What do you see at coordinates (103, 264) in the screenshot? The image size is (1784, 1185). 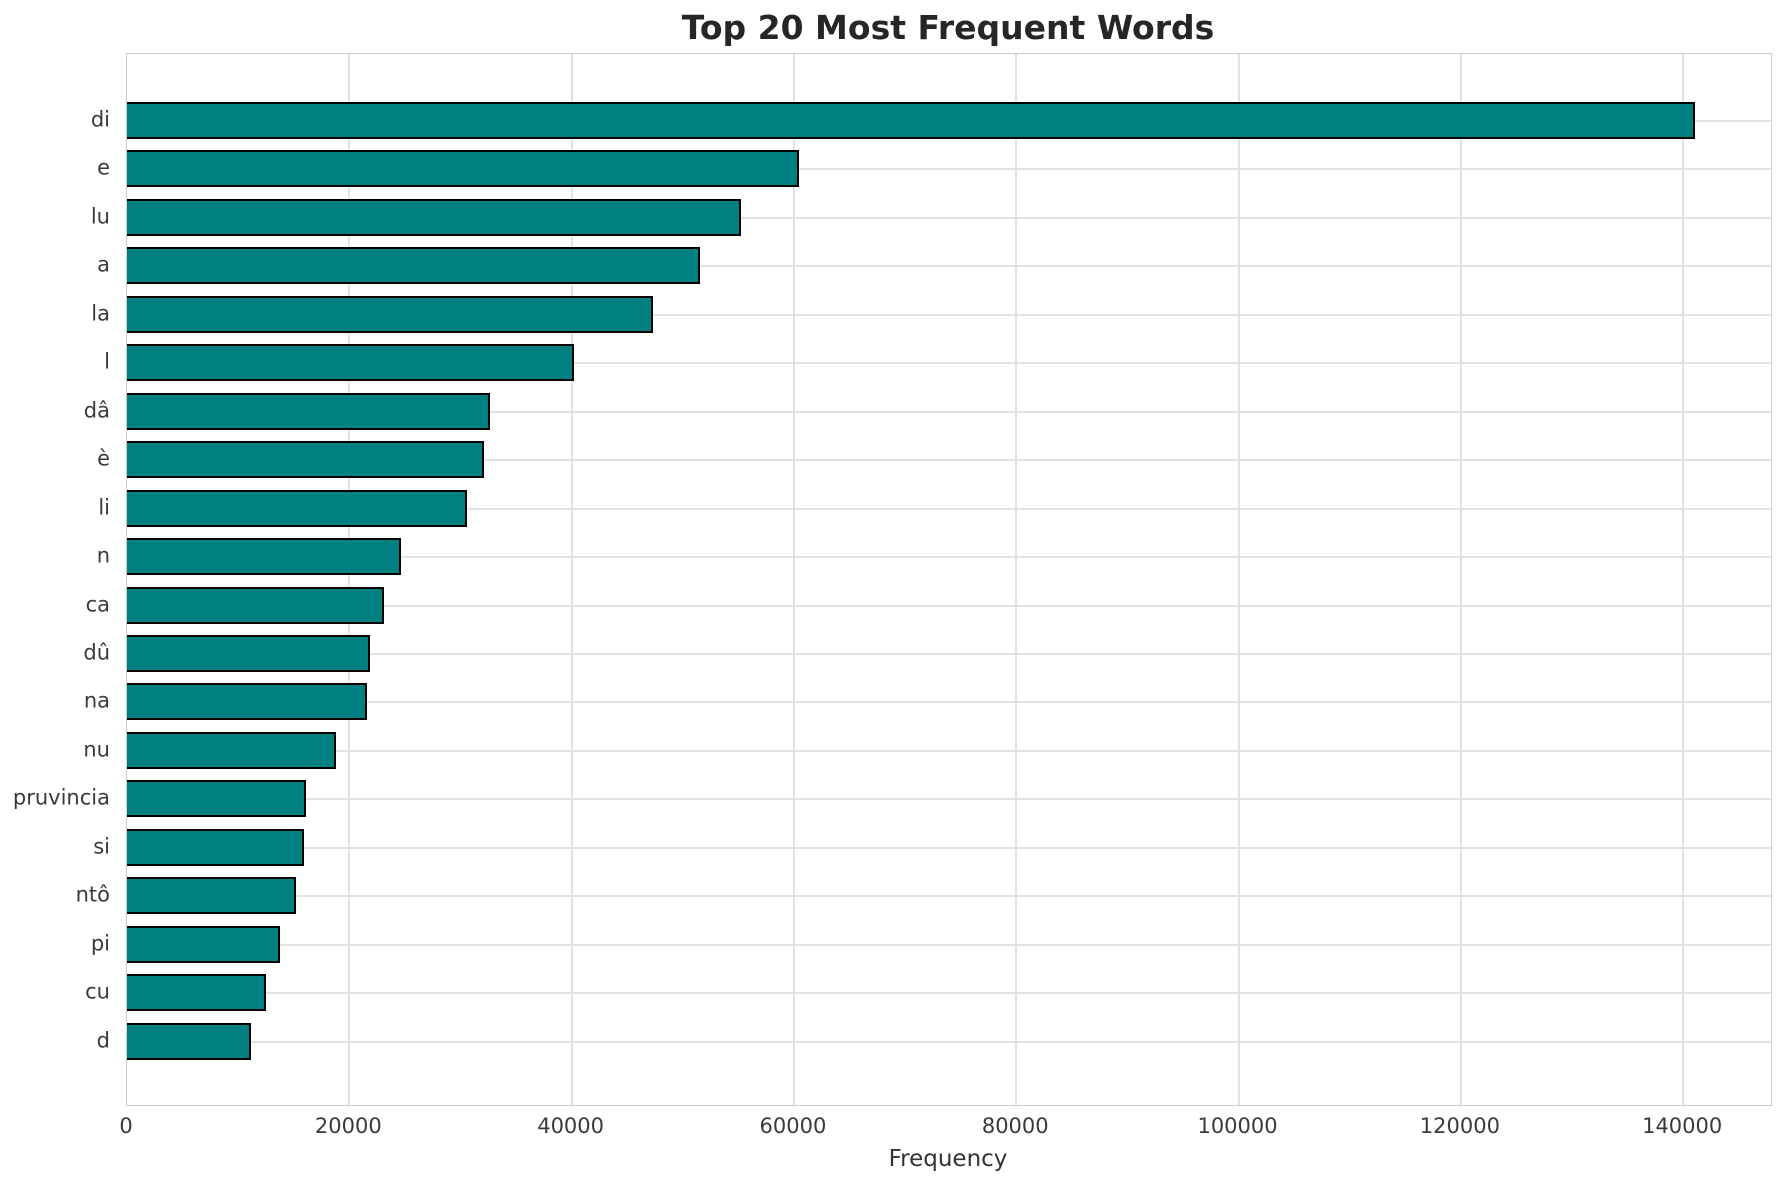 I see `y-tick-label: a` at bounding box center [103, 264].